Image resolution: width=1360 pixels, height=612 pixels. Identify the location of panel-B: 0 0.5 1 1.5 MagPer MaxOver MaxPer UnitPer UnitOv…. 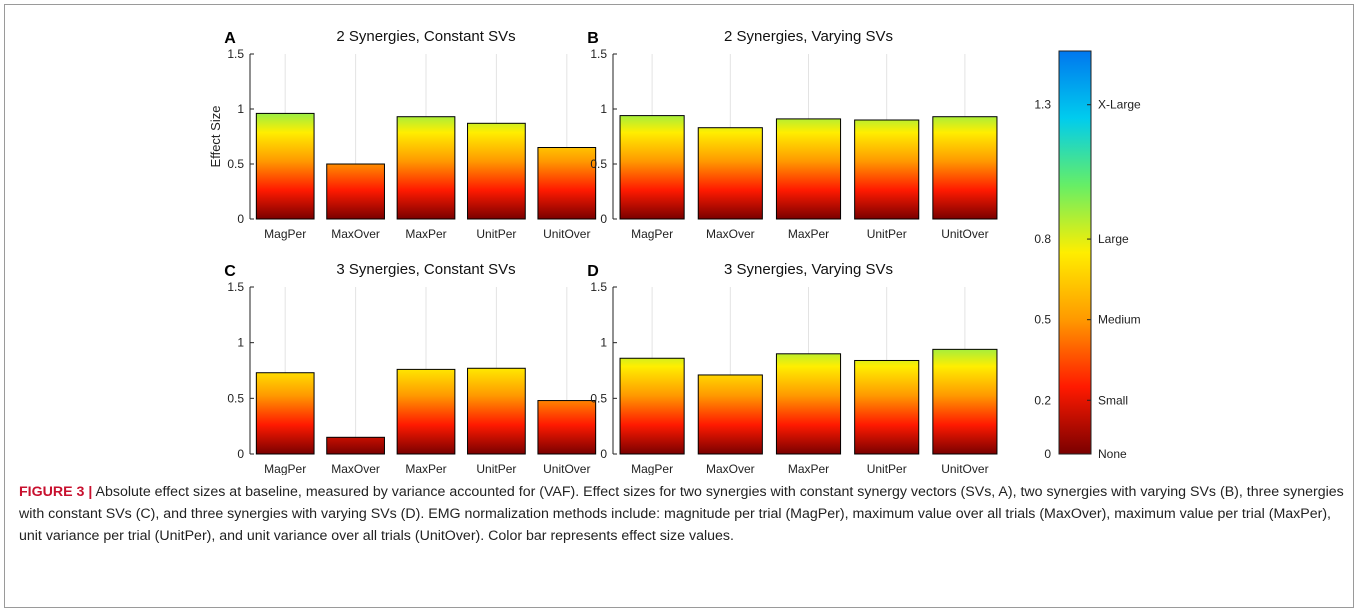
(792, 134).